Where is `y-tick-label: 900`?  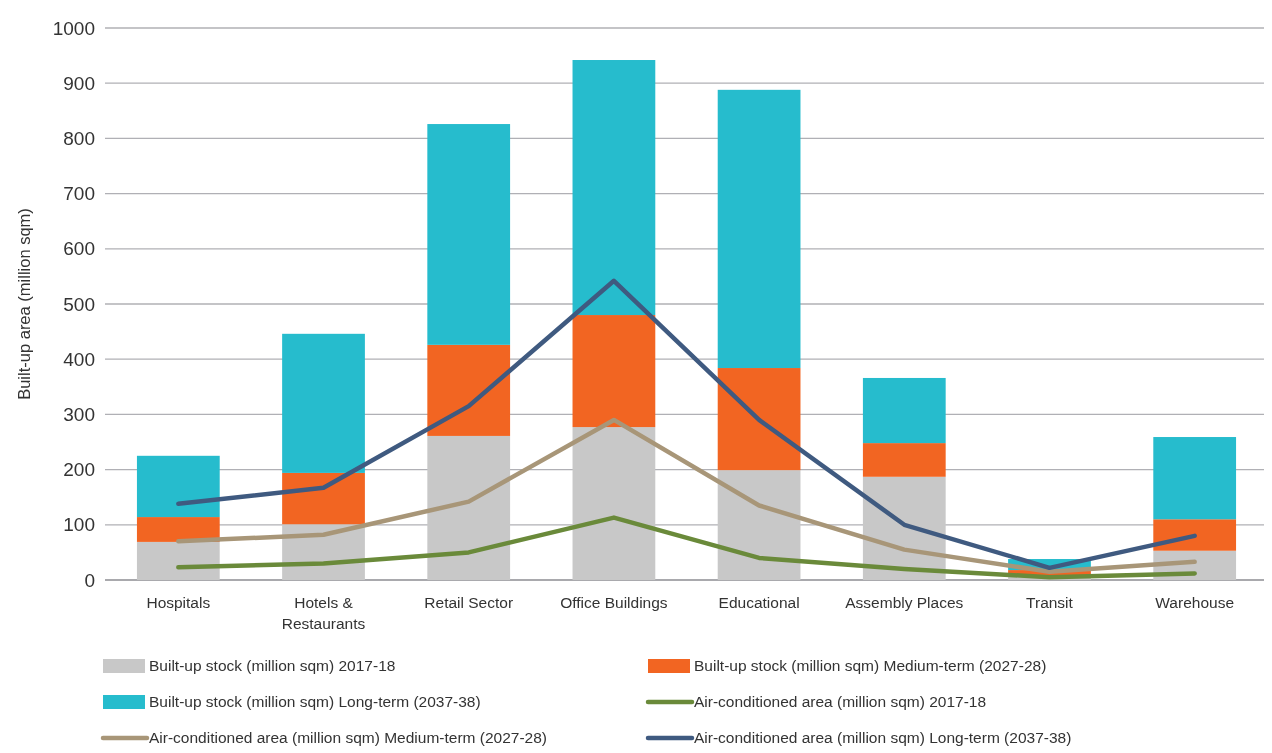
y-tick-label: 900 is located at coordinates (79, 83).